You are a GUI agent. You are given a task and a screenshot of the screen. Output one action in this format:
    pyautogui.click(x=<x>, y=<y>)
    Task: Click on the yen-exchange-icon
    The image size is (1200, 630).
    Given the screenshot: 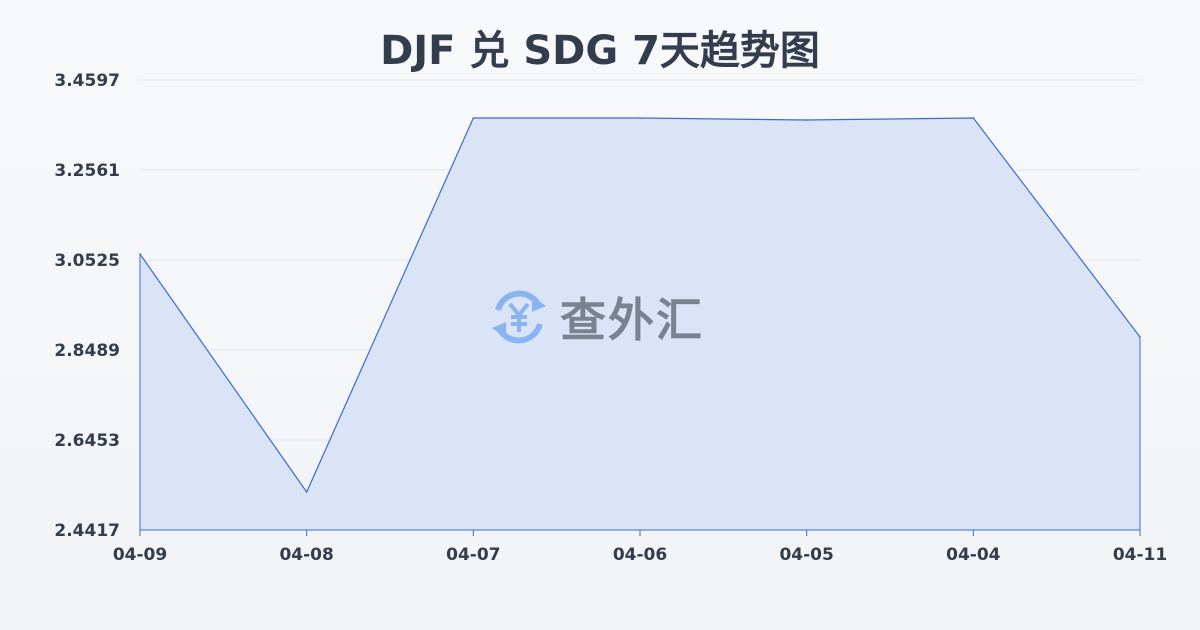 What is the action you would take?
    pyautogui.click(x=519, y=317)
    